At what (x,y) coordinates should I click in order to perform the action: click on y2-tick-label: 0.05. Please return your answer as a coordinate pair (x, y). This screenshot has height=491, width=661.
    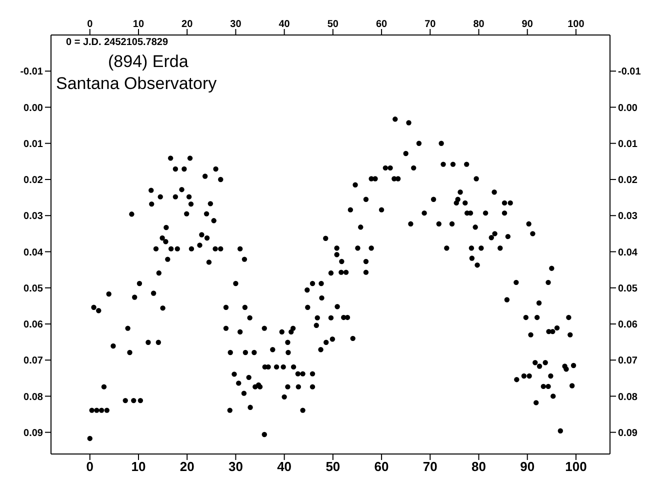
    Looking at the image, I should click on (628, 288).